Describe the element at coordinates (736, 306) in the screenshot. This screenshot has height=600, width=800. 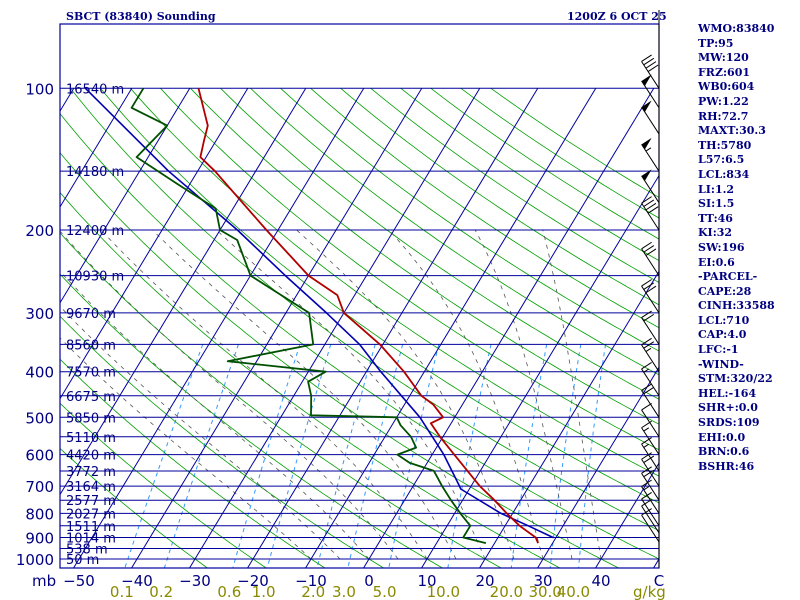
I see `stat-item: CINH:33588` at that location.